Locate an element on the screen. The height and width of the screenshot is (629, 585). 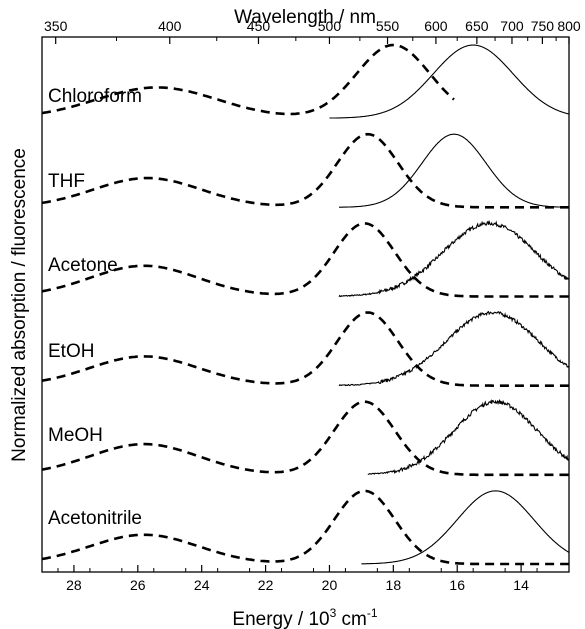
top-tick-label-750: 750 is located at coordinates (543, 26).